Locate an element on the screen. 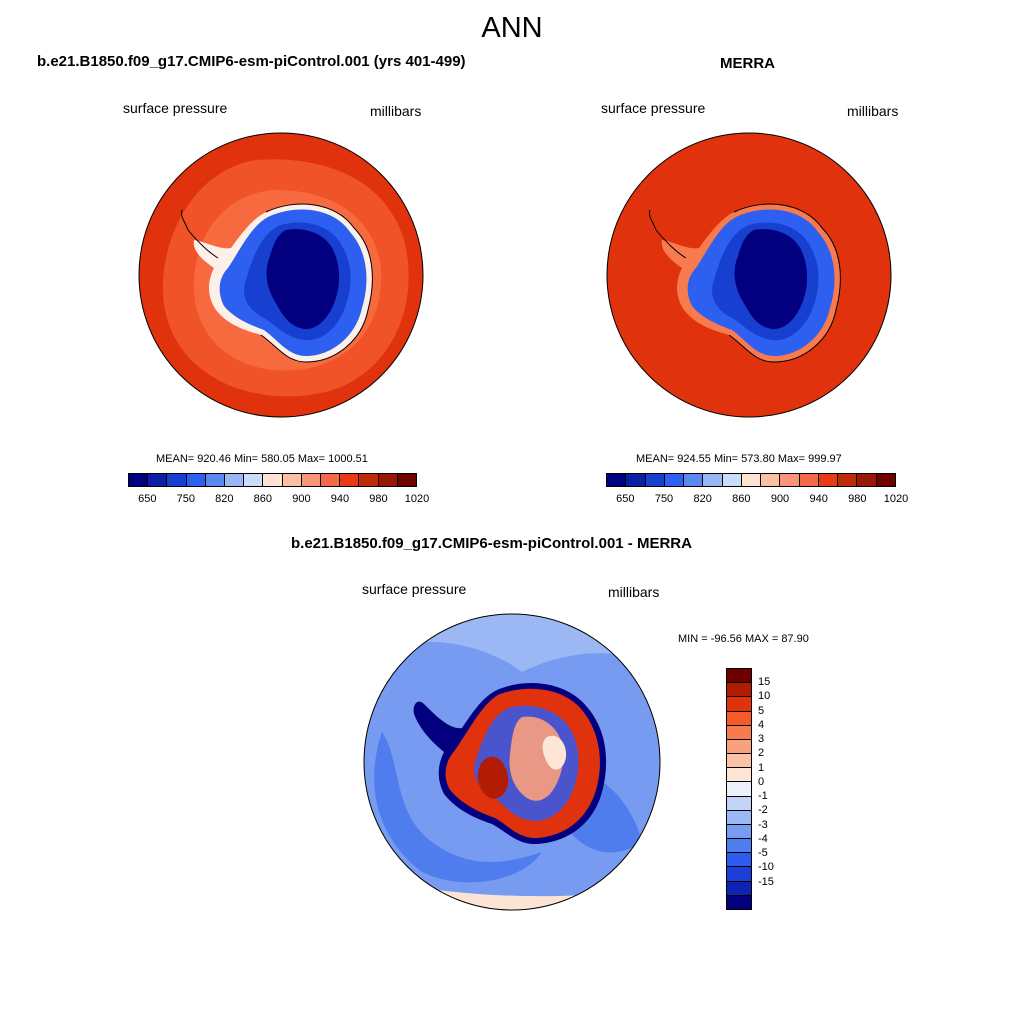 This screenshot has height=1024, width=1024. right-polar-map is located at coordinates (749, 275).